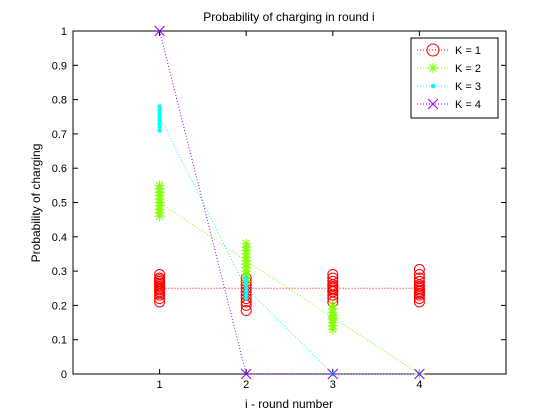  What do you see at coordinates (468, 51) in the screenshot?
I see `legend-label: K = 1` at bounding box center [468, 51].